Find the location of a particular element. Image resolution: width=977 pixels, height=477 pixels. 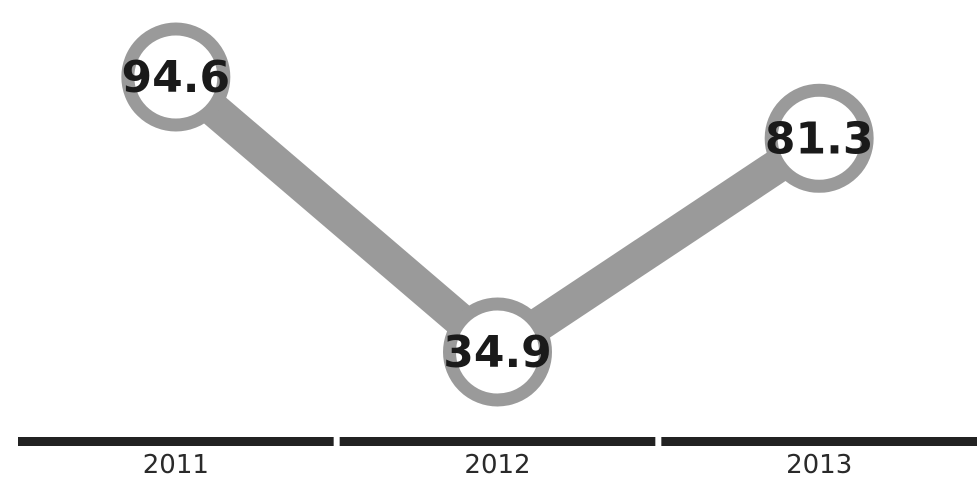

data-label: 81.3 is located at coordinates (819, 138).